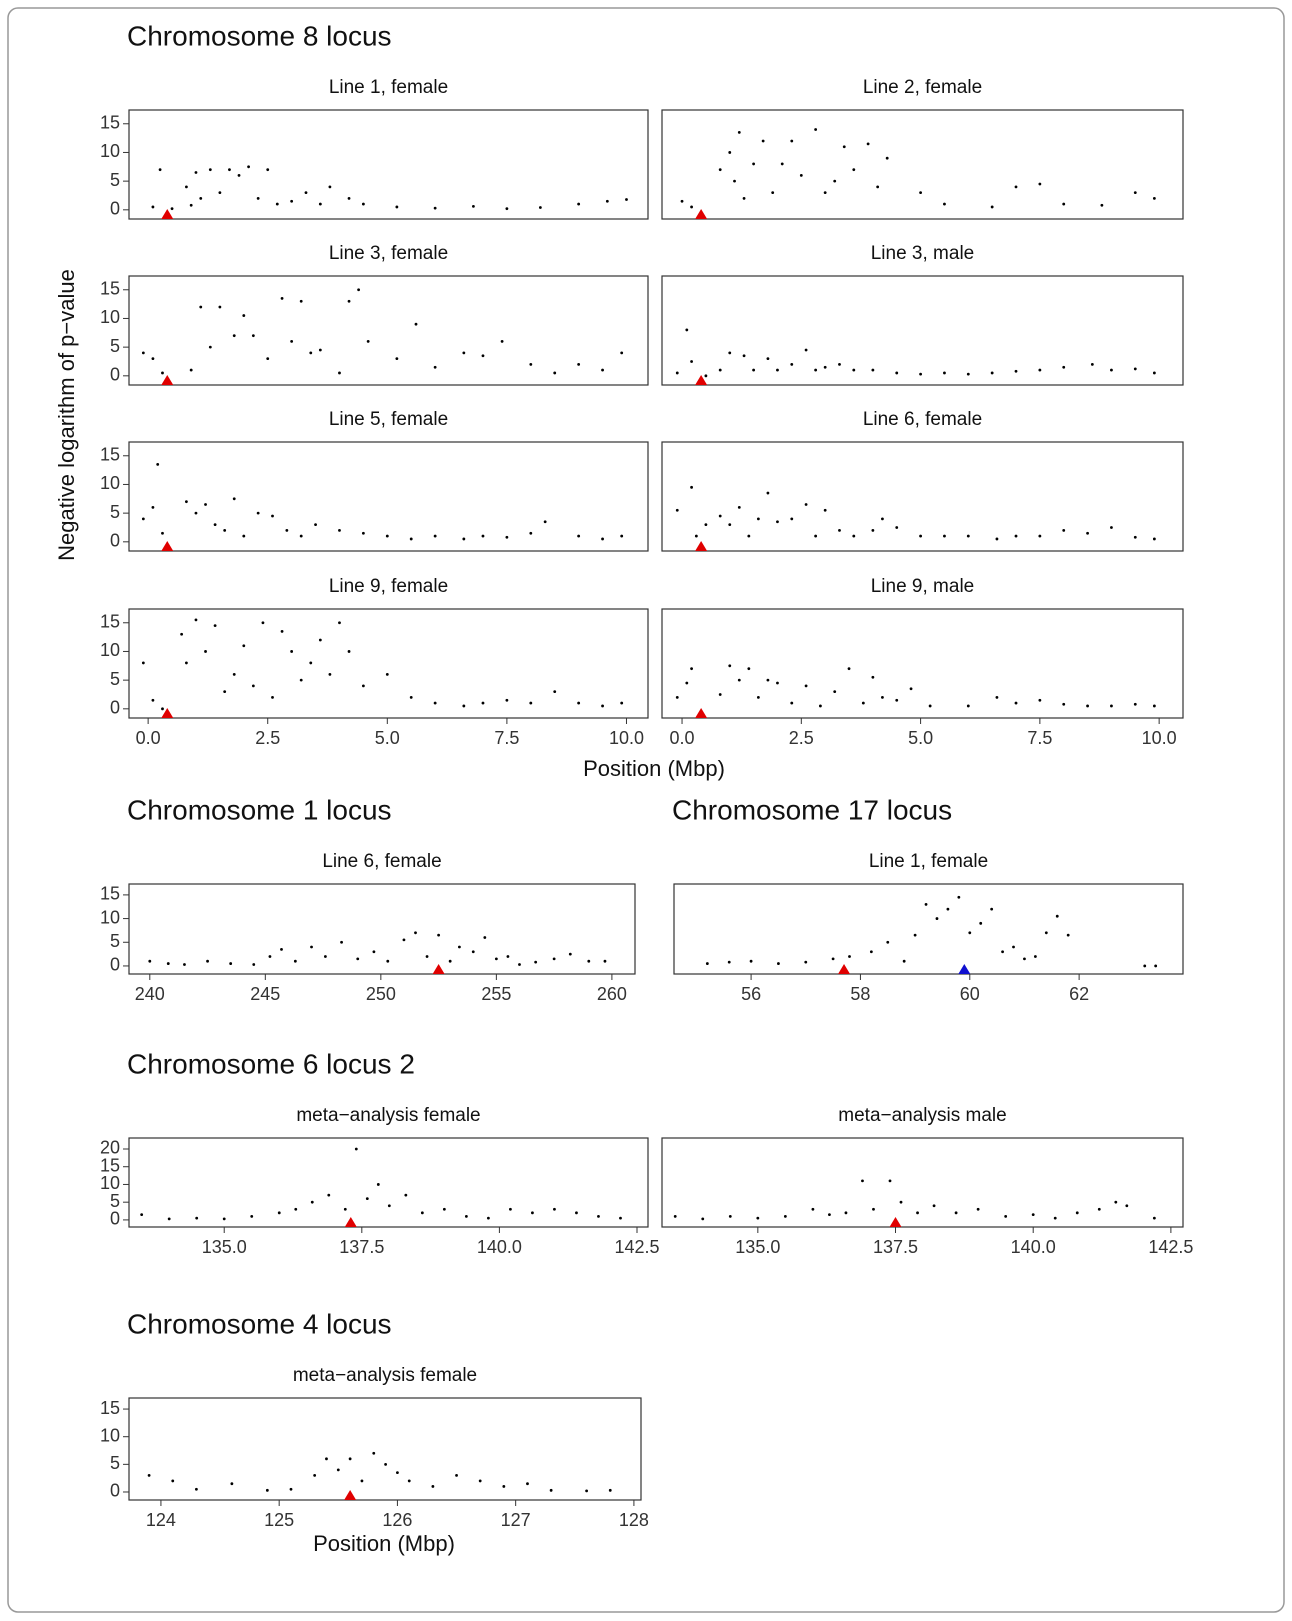  What do you see at coordinates (928, 861) in the screenshot?
I see `panel-title: Line 1, female` at bounding box center [928, 861].